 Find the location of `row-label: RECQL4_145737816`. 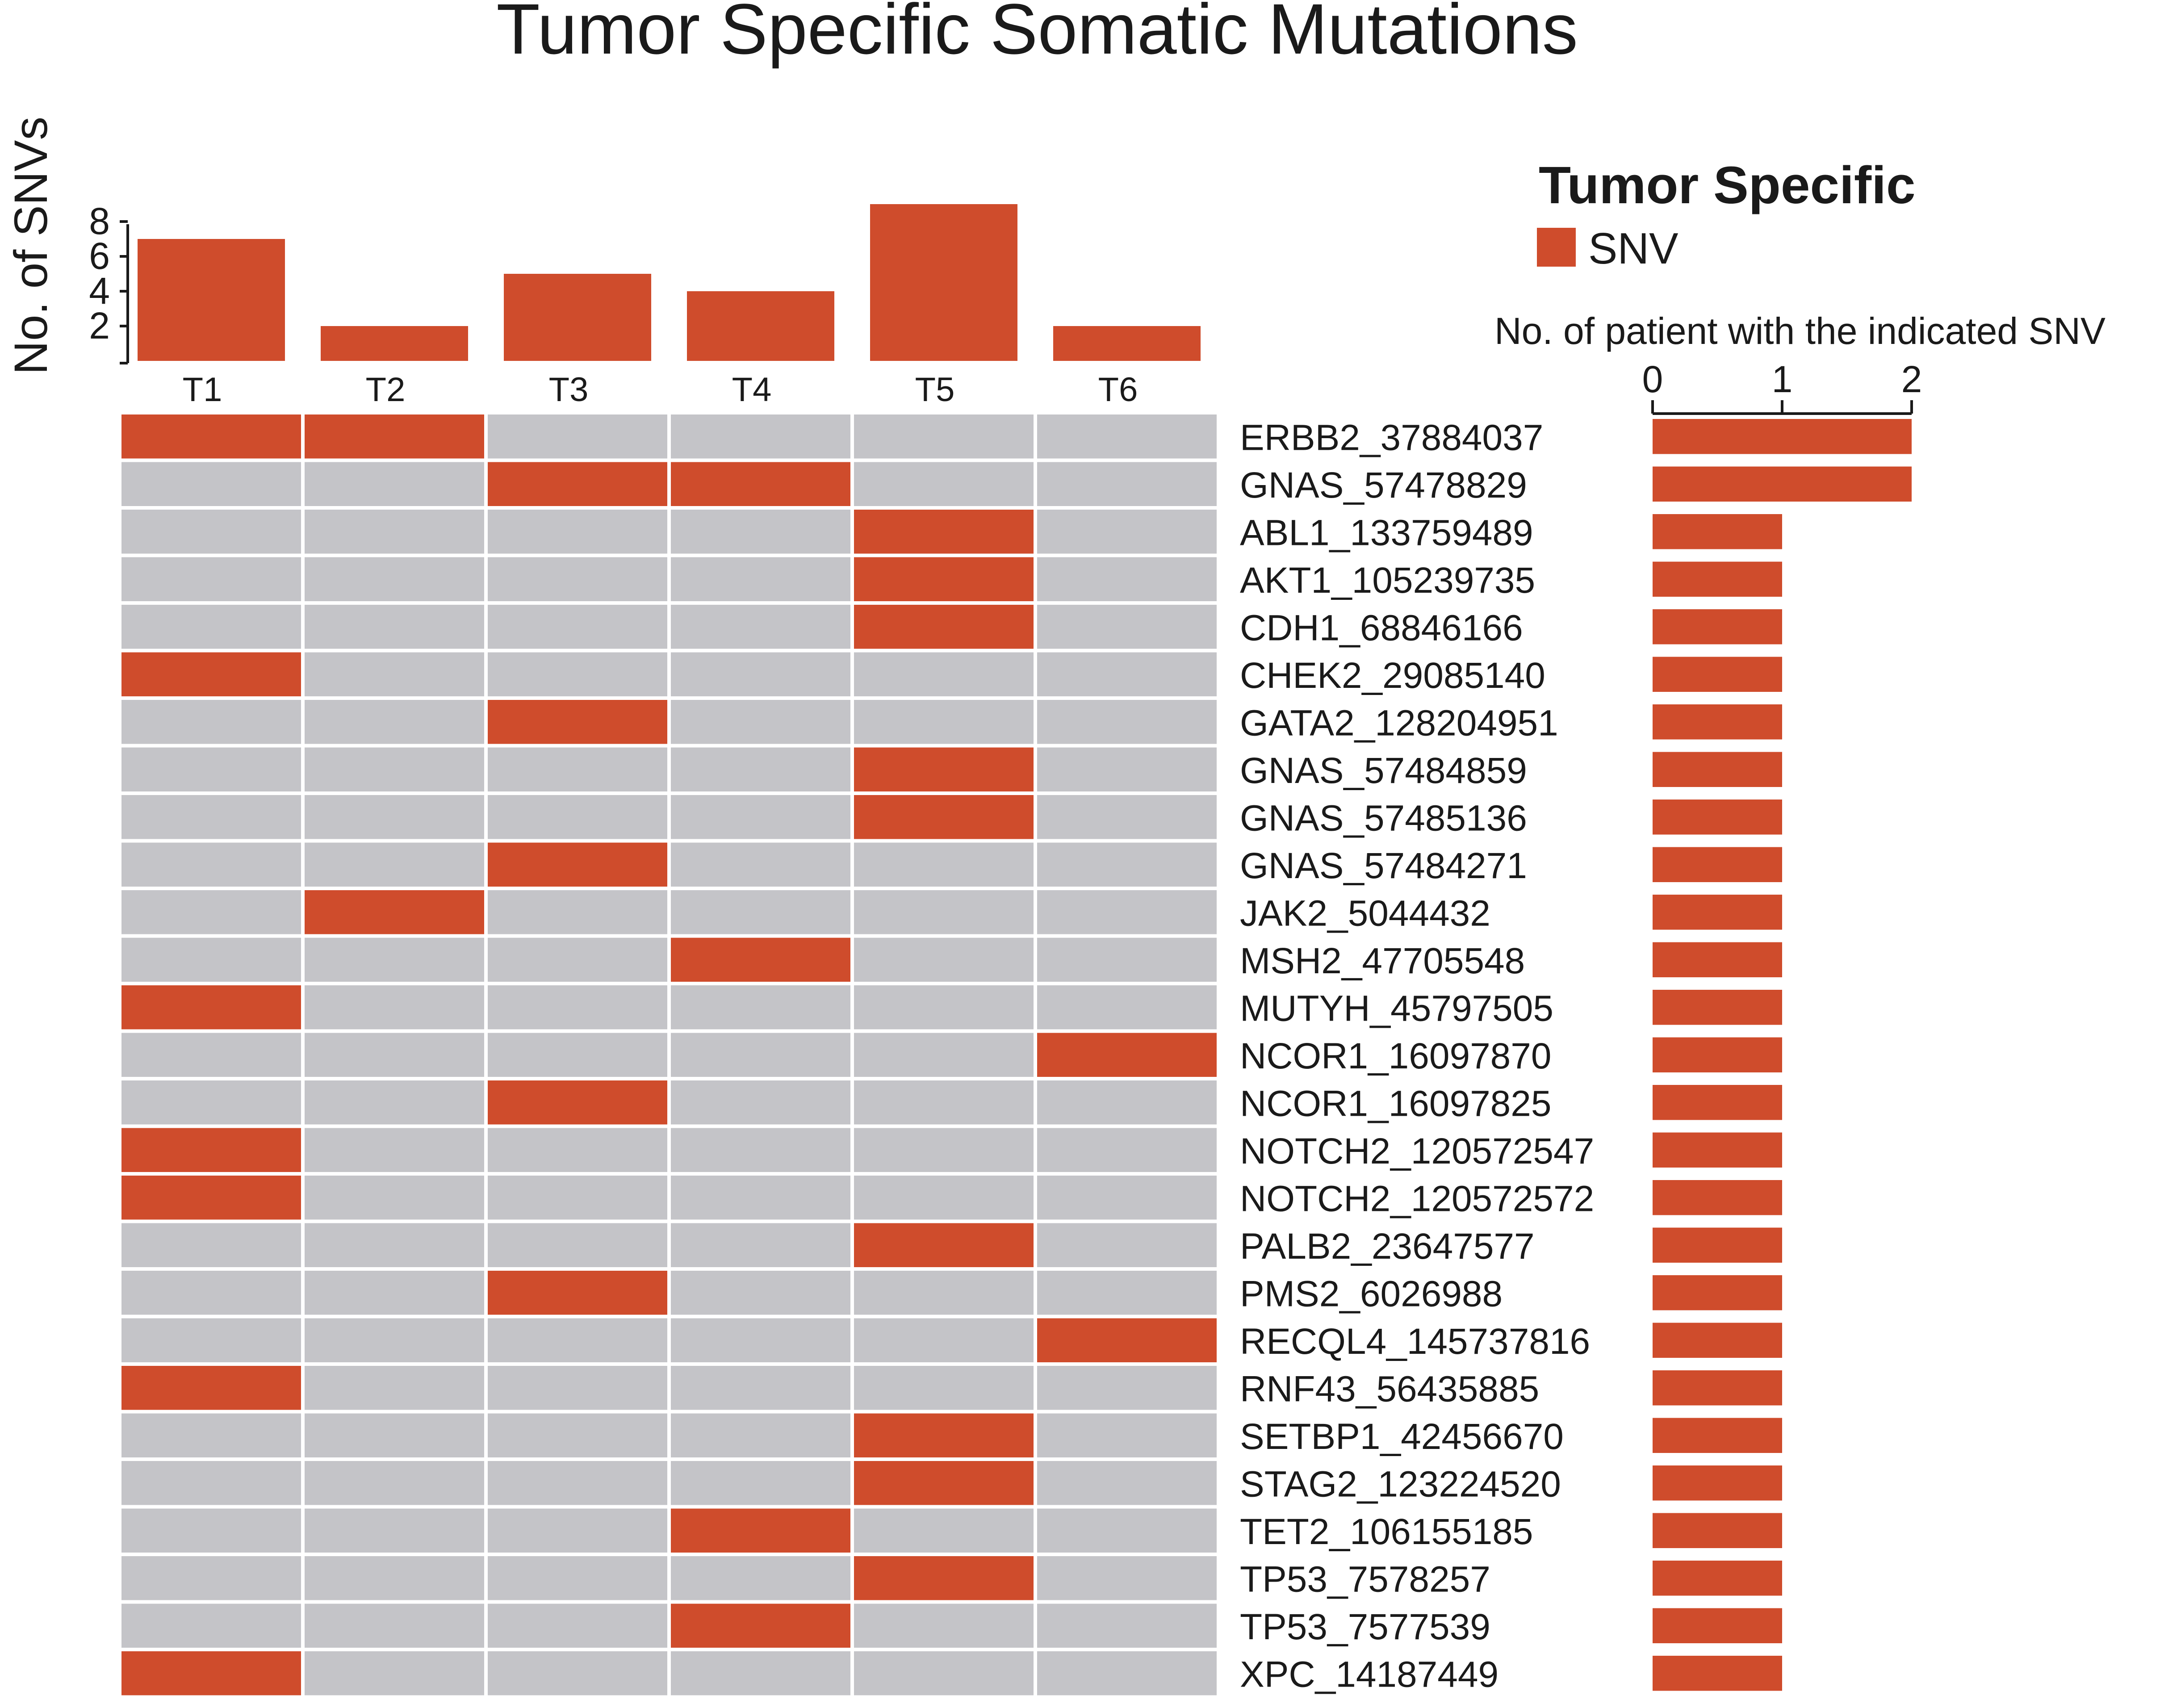

row-label: RECQL4_145737816 is located at coordinates (1415, 1341).